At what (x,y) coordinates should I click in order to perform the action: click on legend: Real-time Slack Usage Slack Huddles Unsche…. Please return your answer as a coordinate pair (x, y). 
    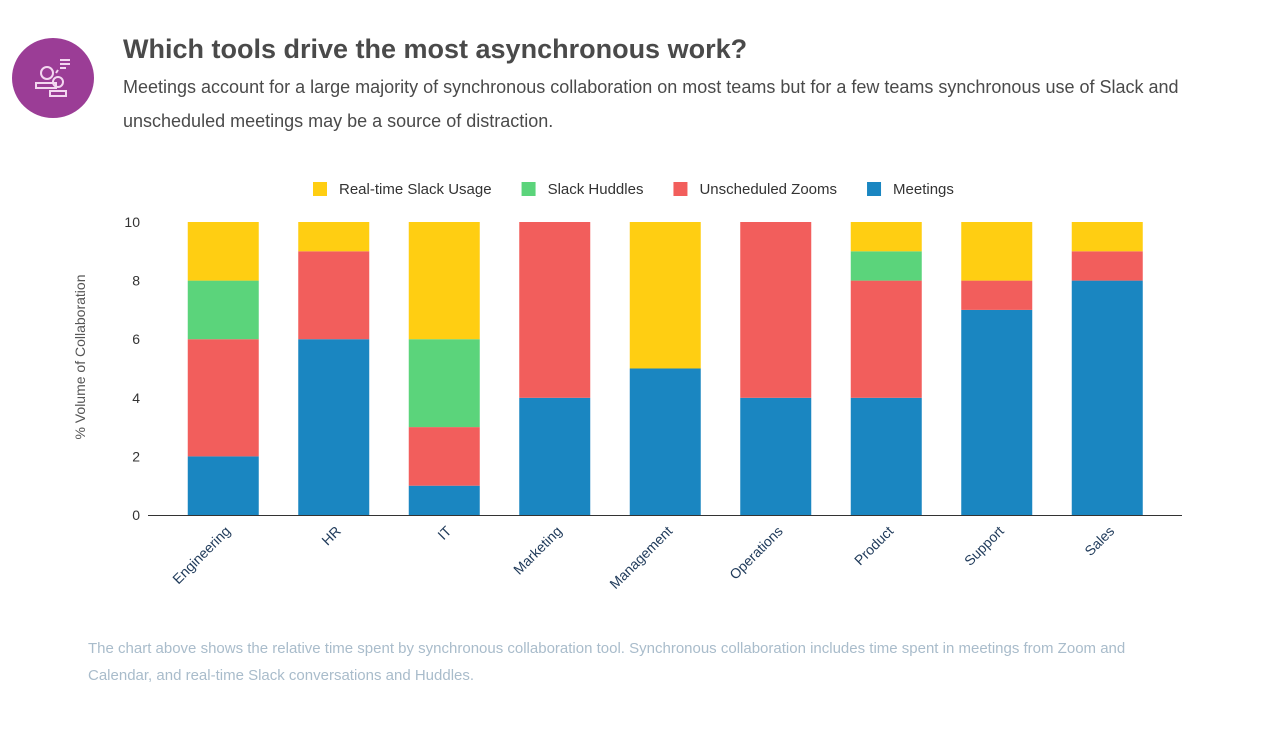
    Looking at the image, I should click on (633, 189).